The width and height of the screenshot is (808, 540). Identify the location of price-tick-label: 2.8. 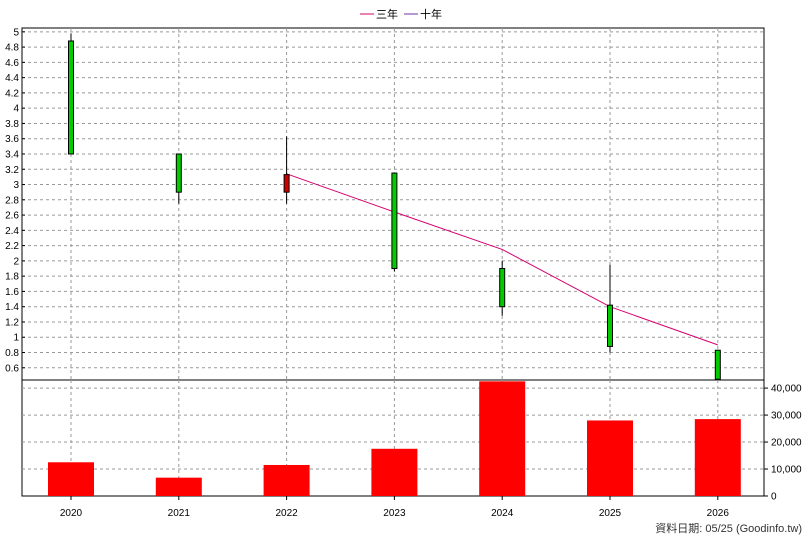
(12, 200).